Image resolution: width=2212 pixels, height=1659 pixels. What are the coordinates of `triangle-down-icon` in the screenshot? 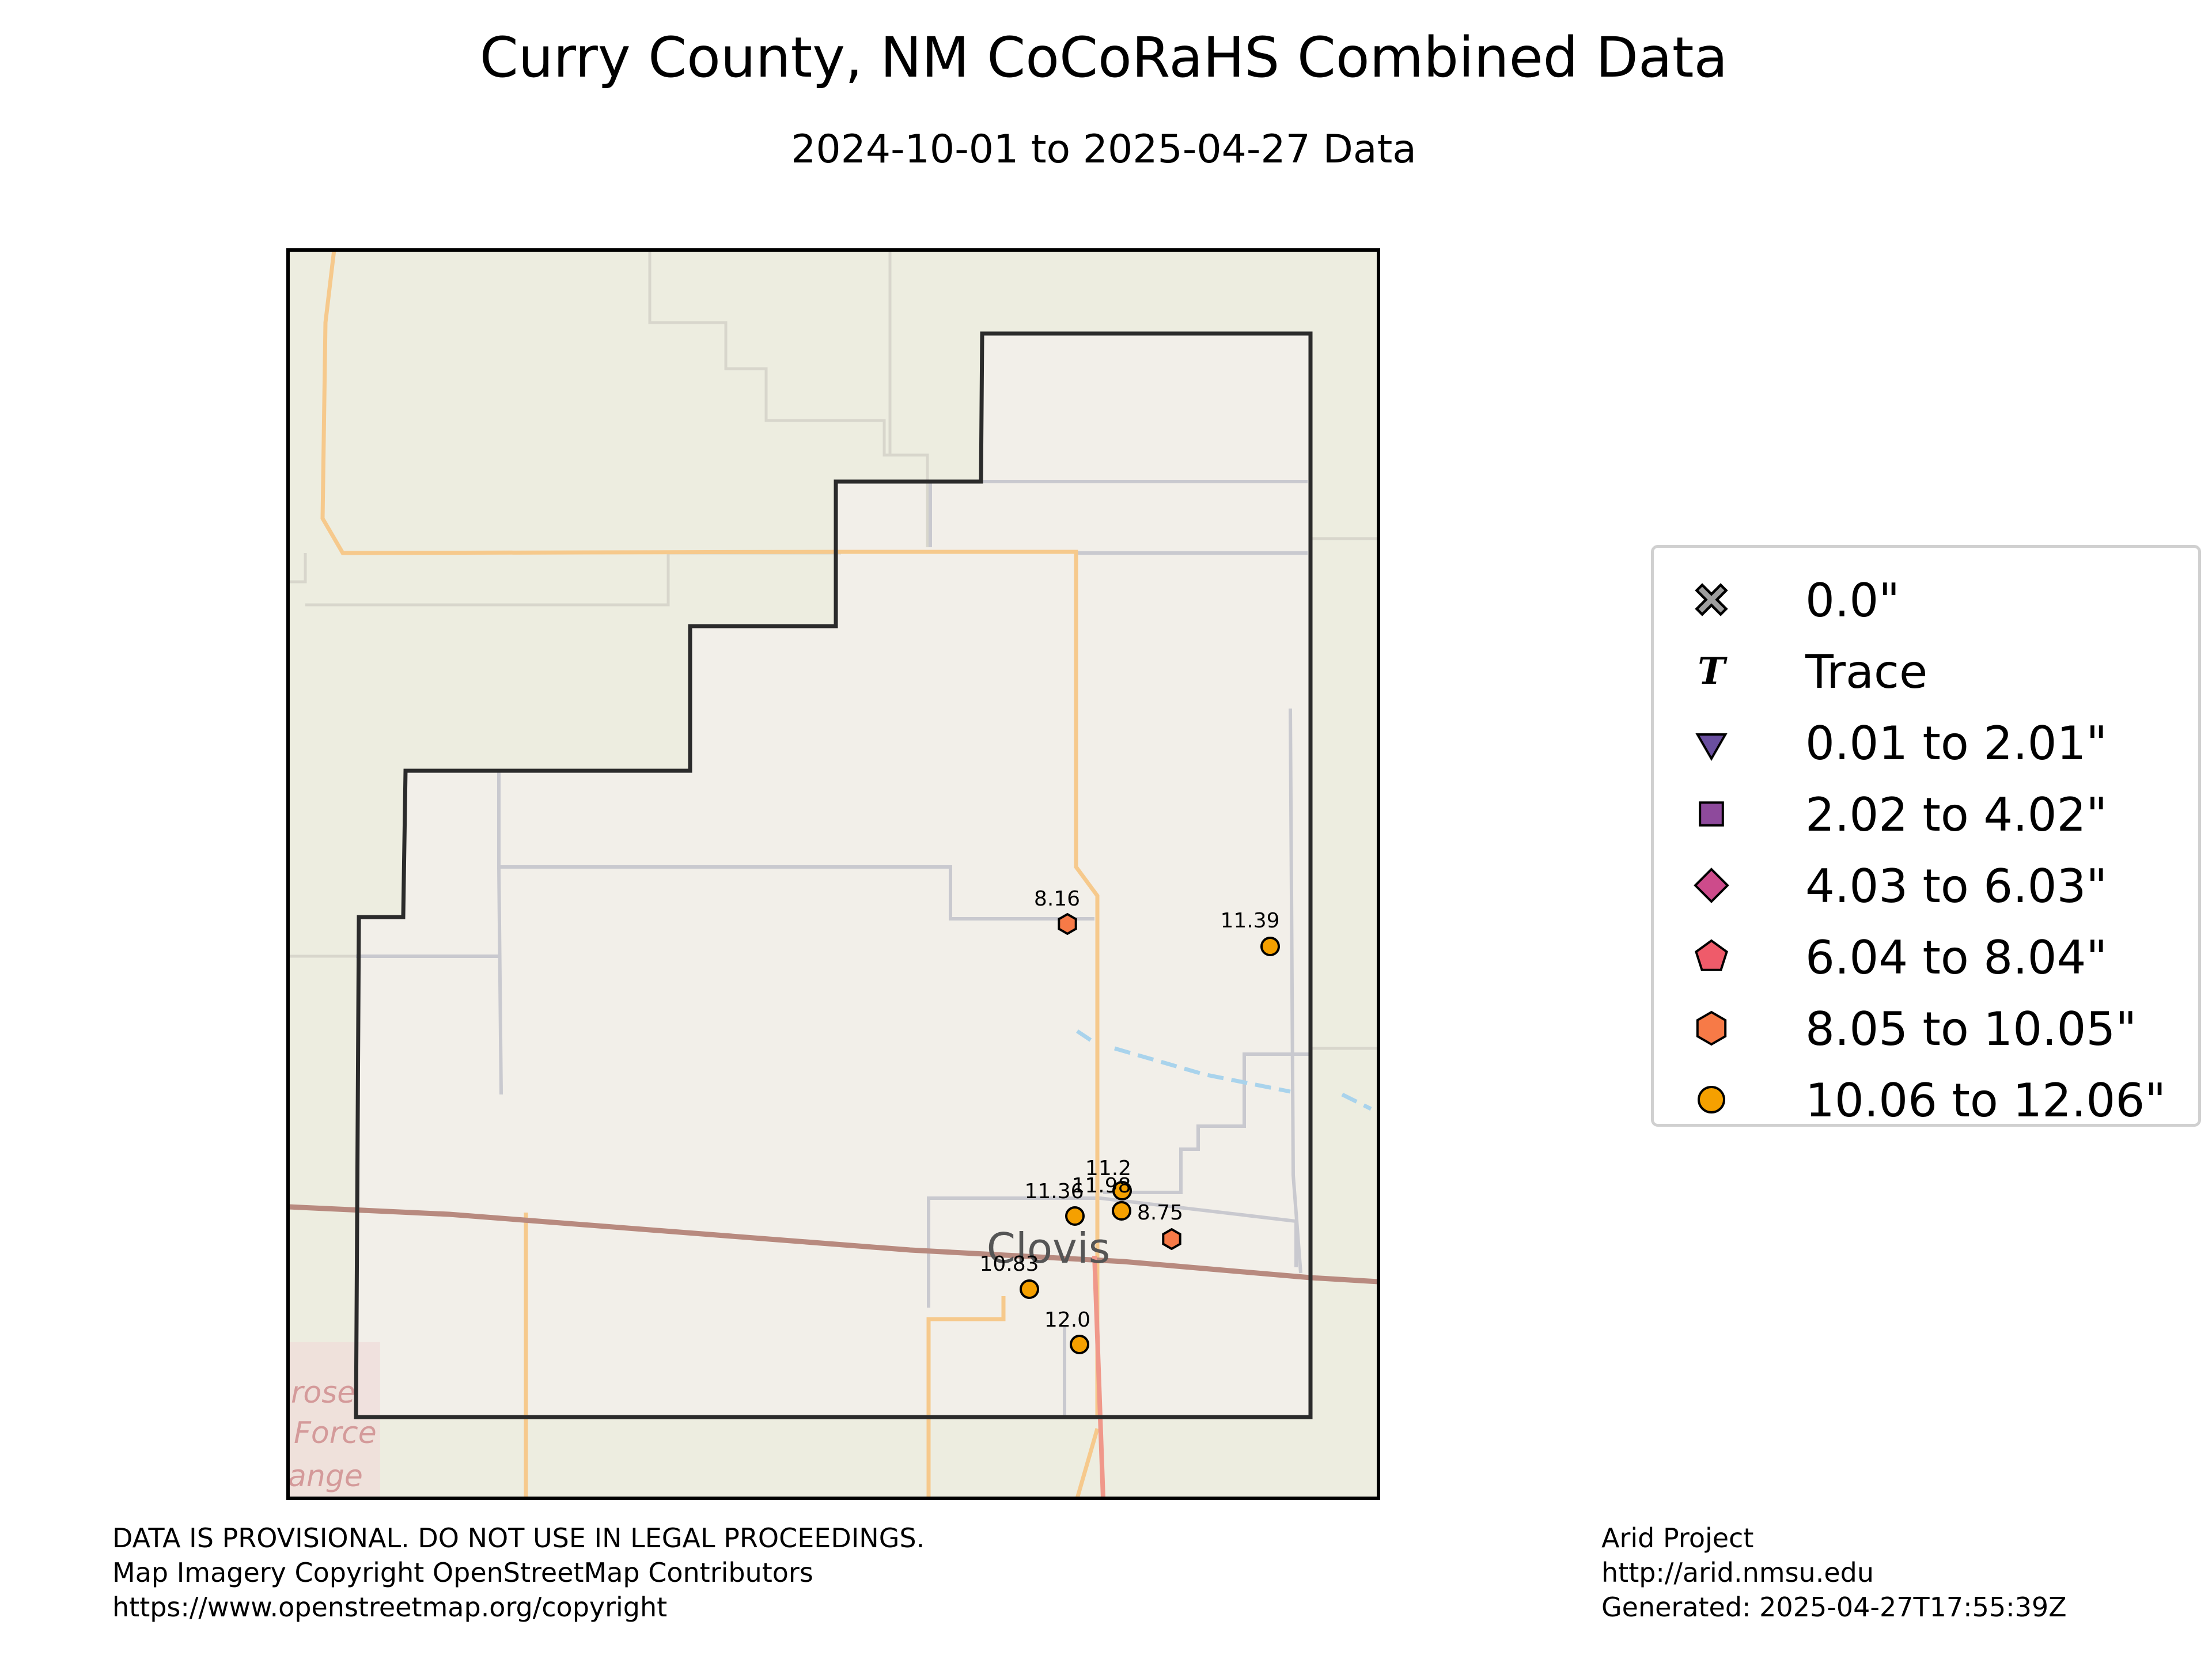 It's located at (1711, 747).